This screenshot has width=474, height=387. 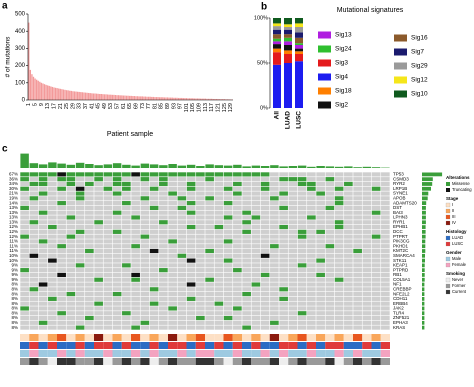 What do you see at coordinates (400, 265) in the screenshot?
I see `gene-name: KEAP1` at bounding box center [400, 265].